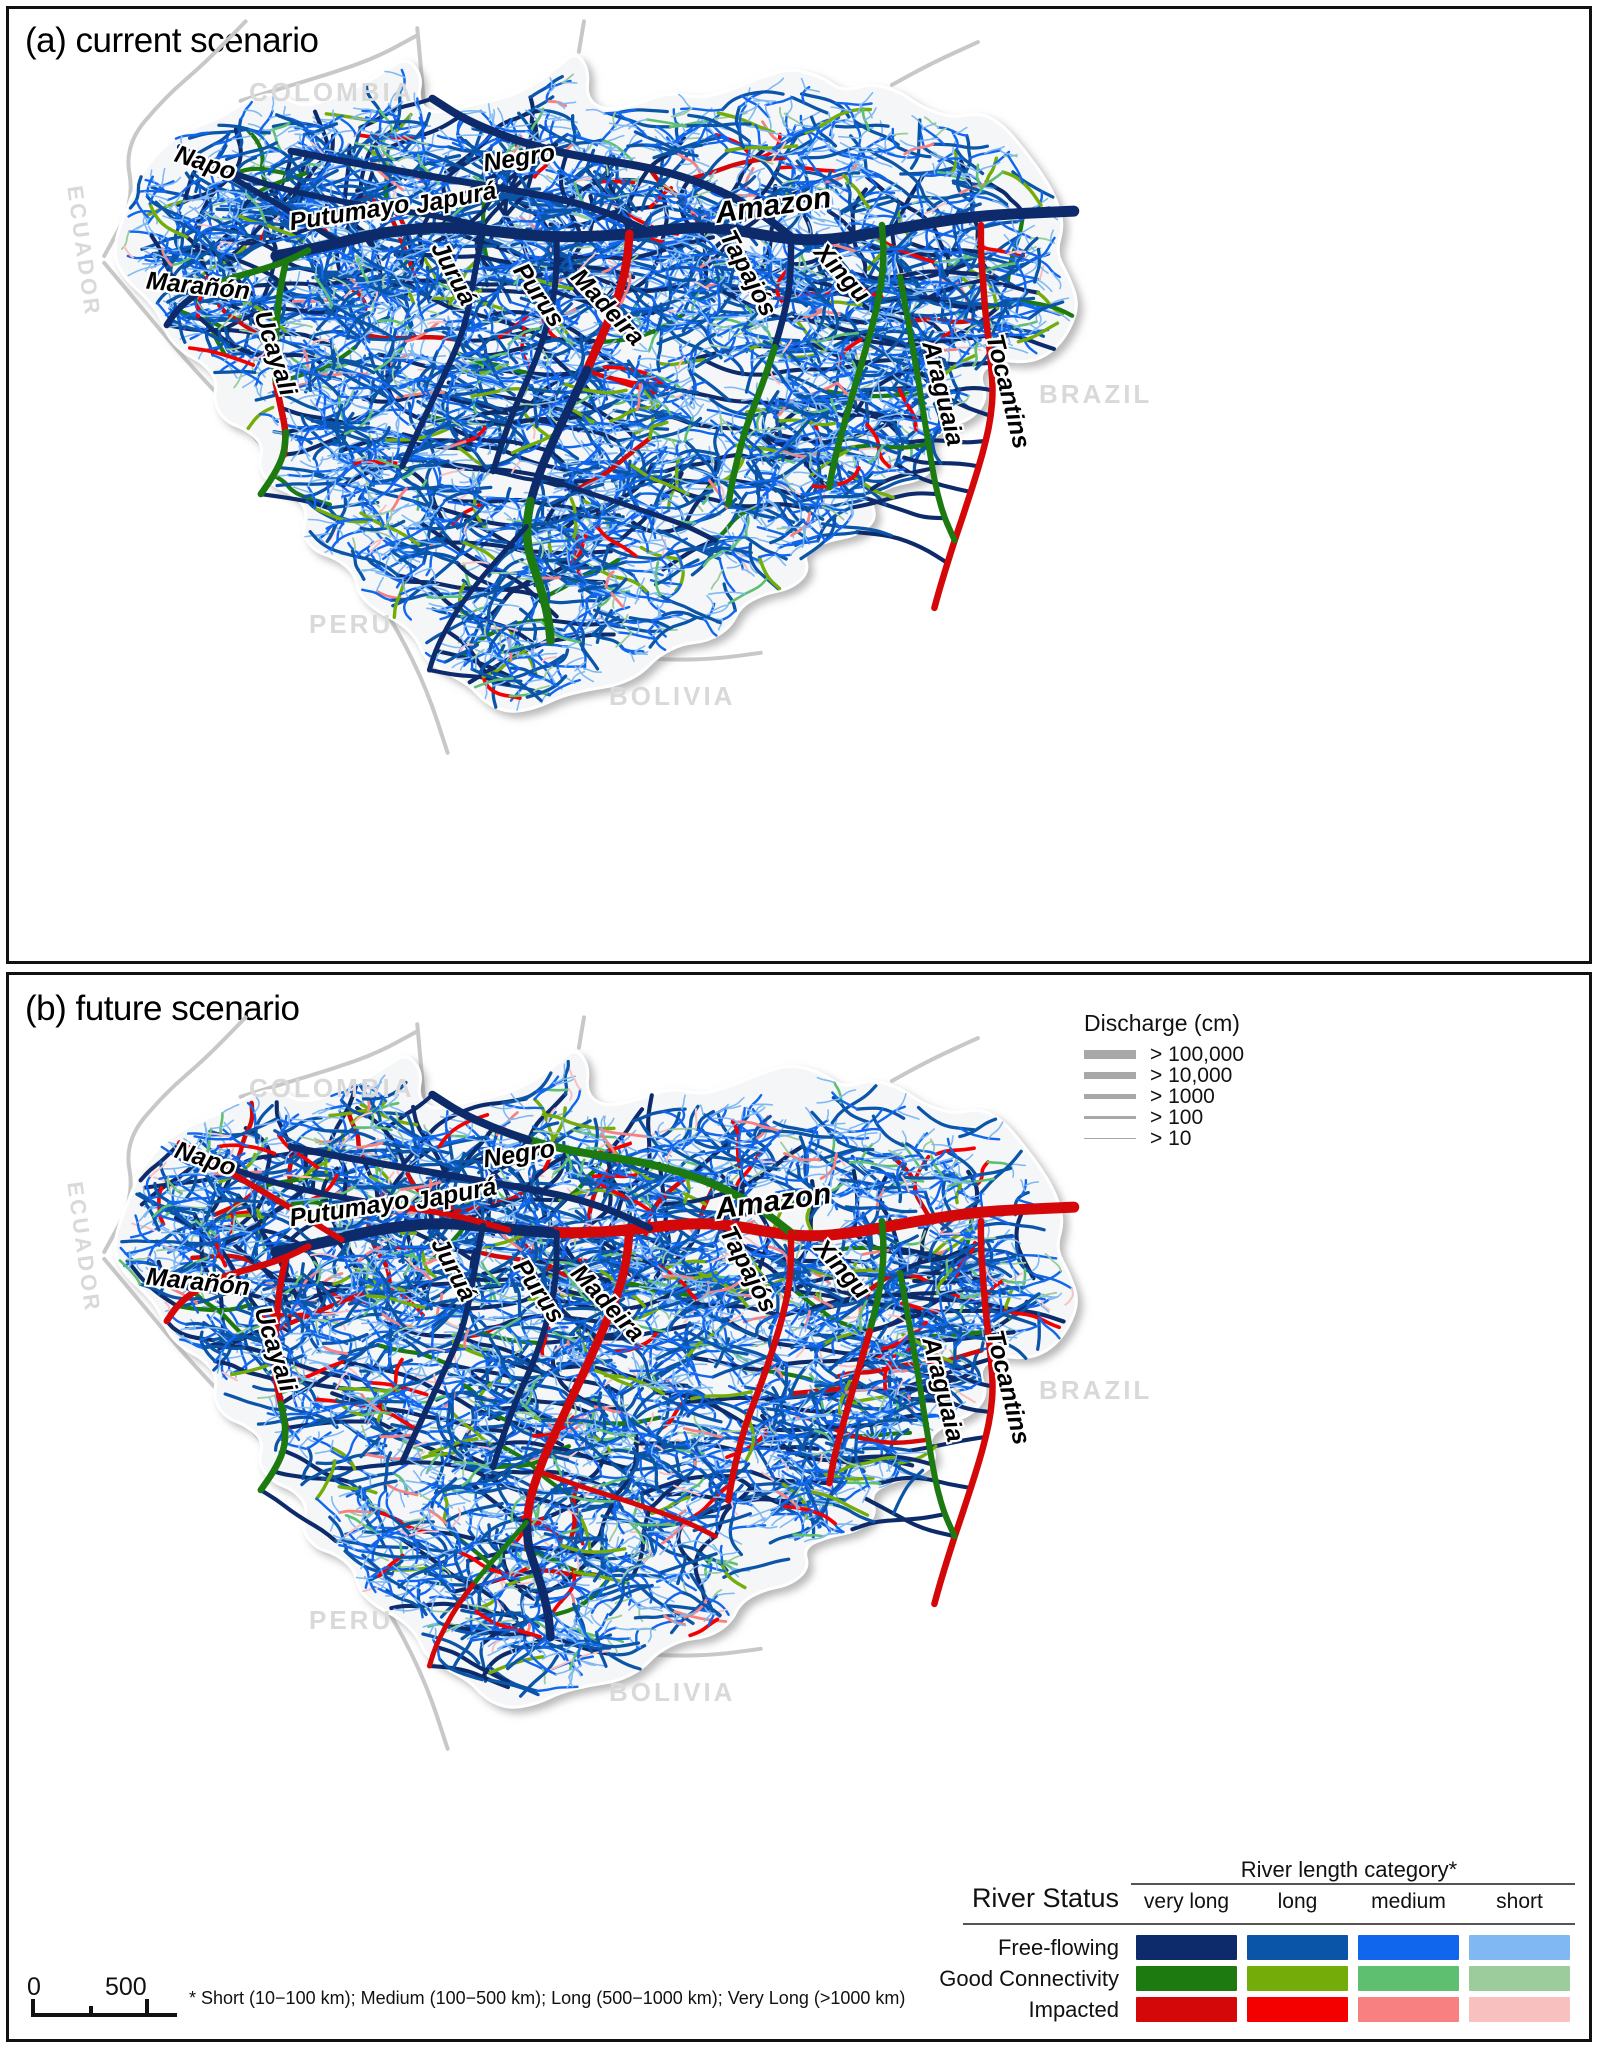  I want to click on legend-swatch-impacted-medium, so click(1408, 2009).